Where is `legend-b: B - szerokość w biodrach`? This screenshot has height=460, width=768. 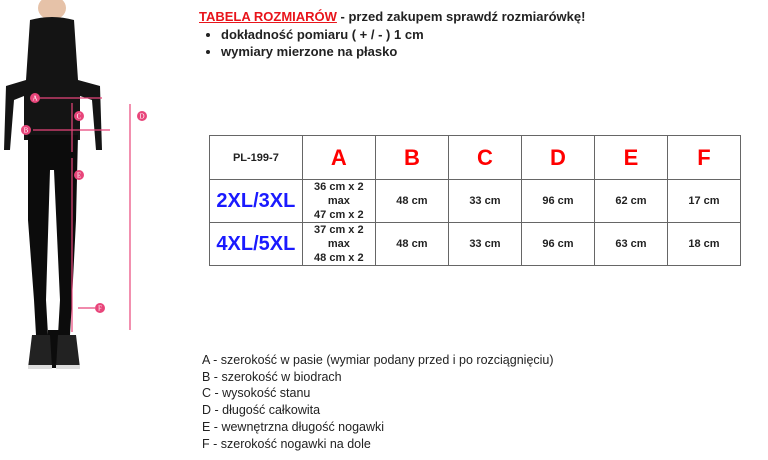 legend-b: B - szerokość w biodrach is located at coordinates (272, 376).